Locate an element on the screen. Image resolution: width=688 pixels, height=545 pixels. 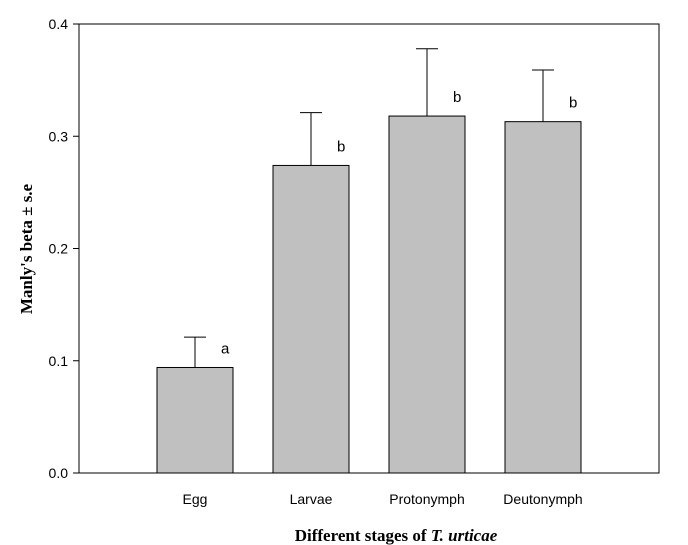
x-tick-label: Deutonymph is located at coordinates (542, 499).